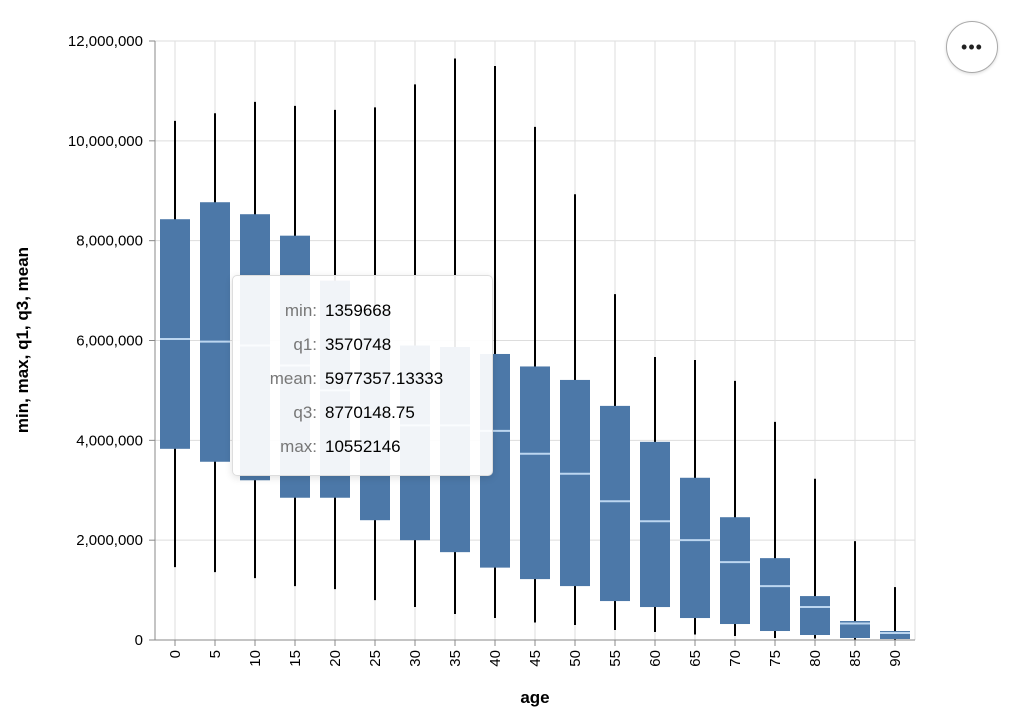 This screenshot has width=1036, height=726. I want to click on x-tick-label: 70, so click(735, 658).